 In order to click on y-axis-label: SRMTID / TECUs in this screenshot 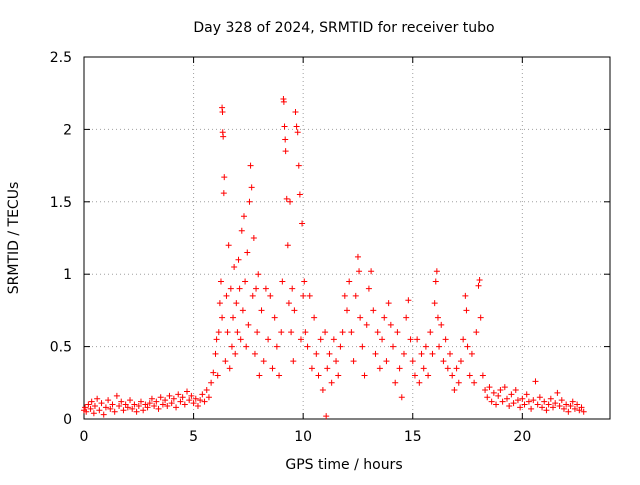, I will do `click(14, 238)`.